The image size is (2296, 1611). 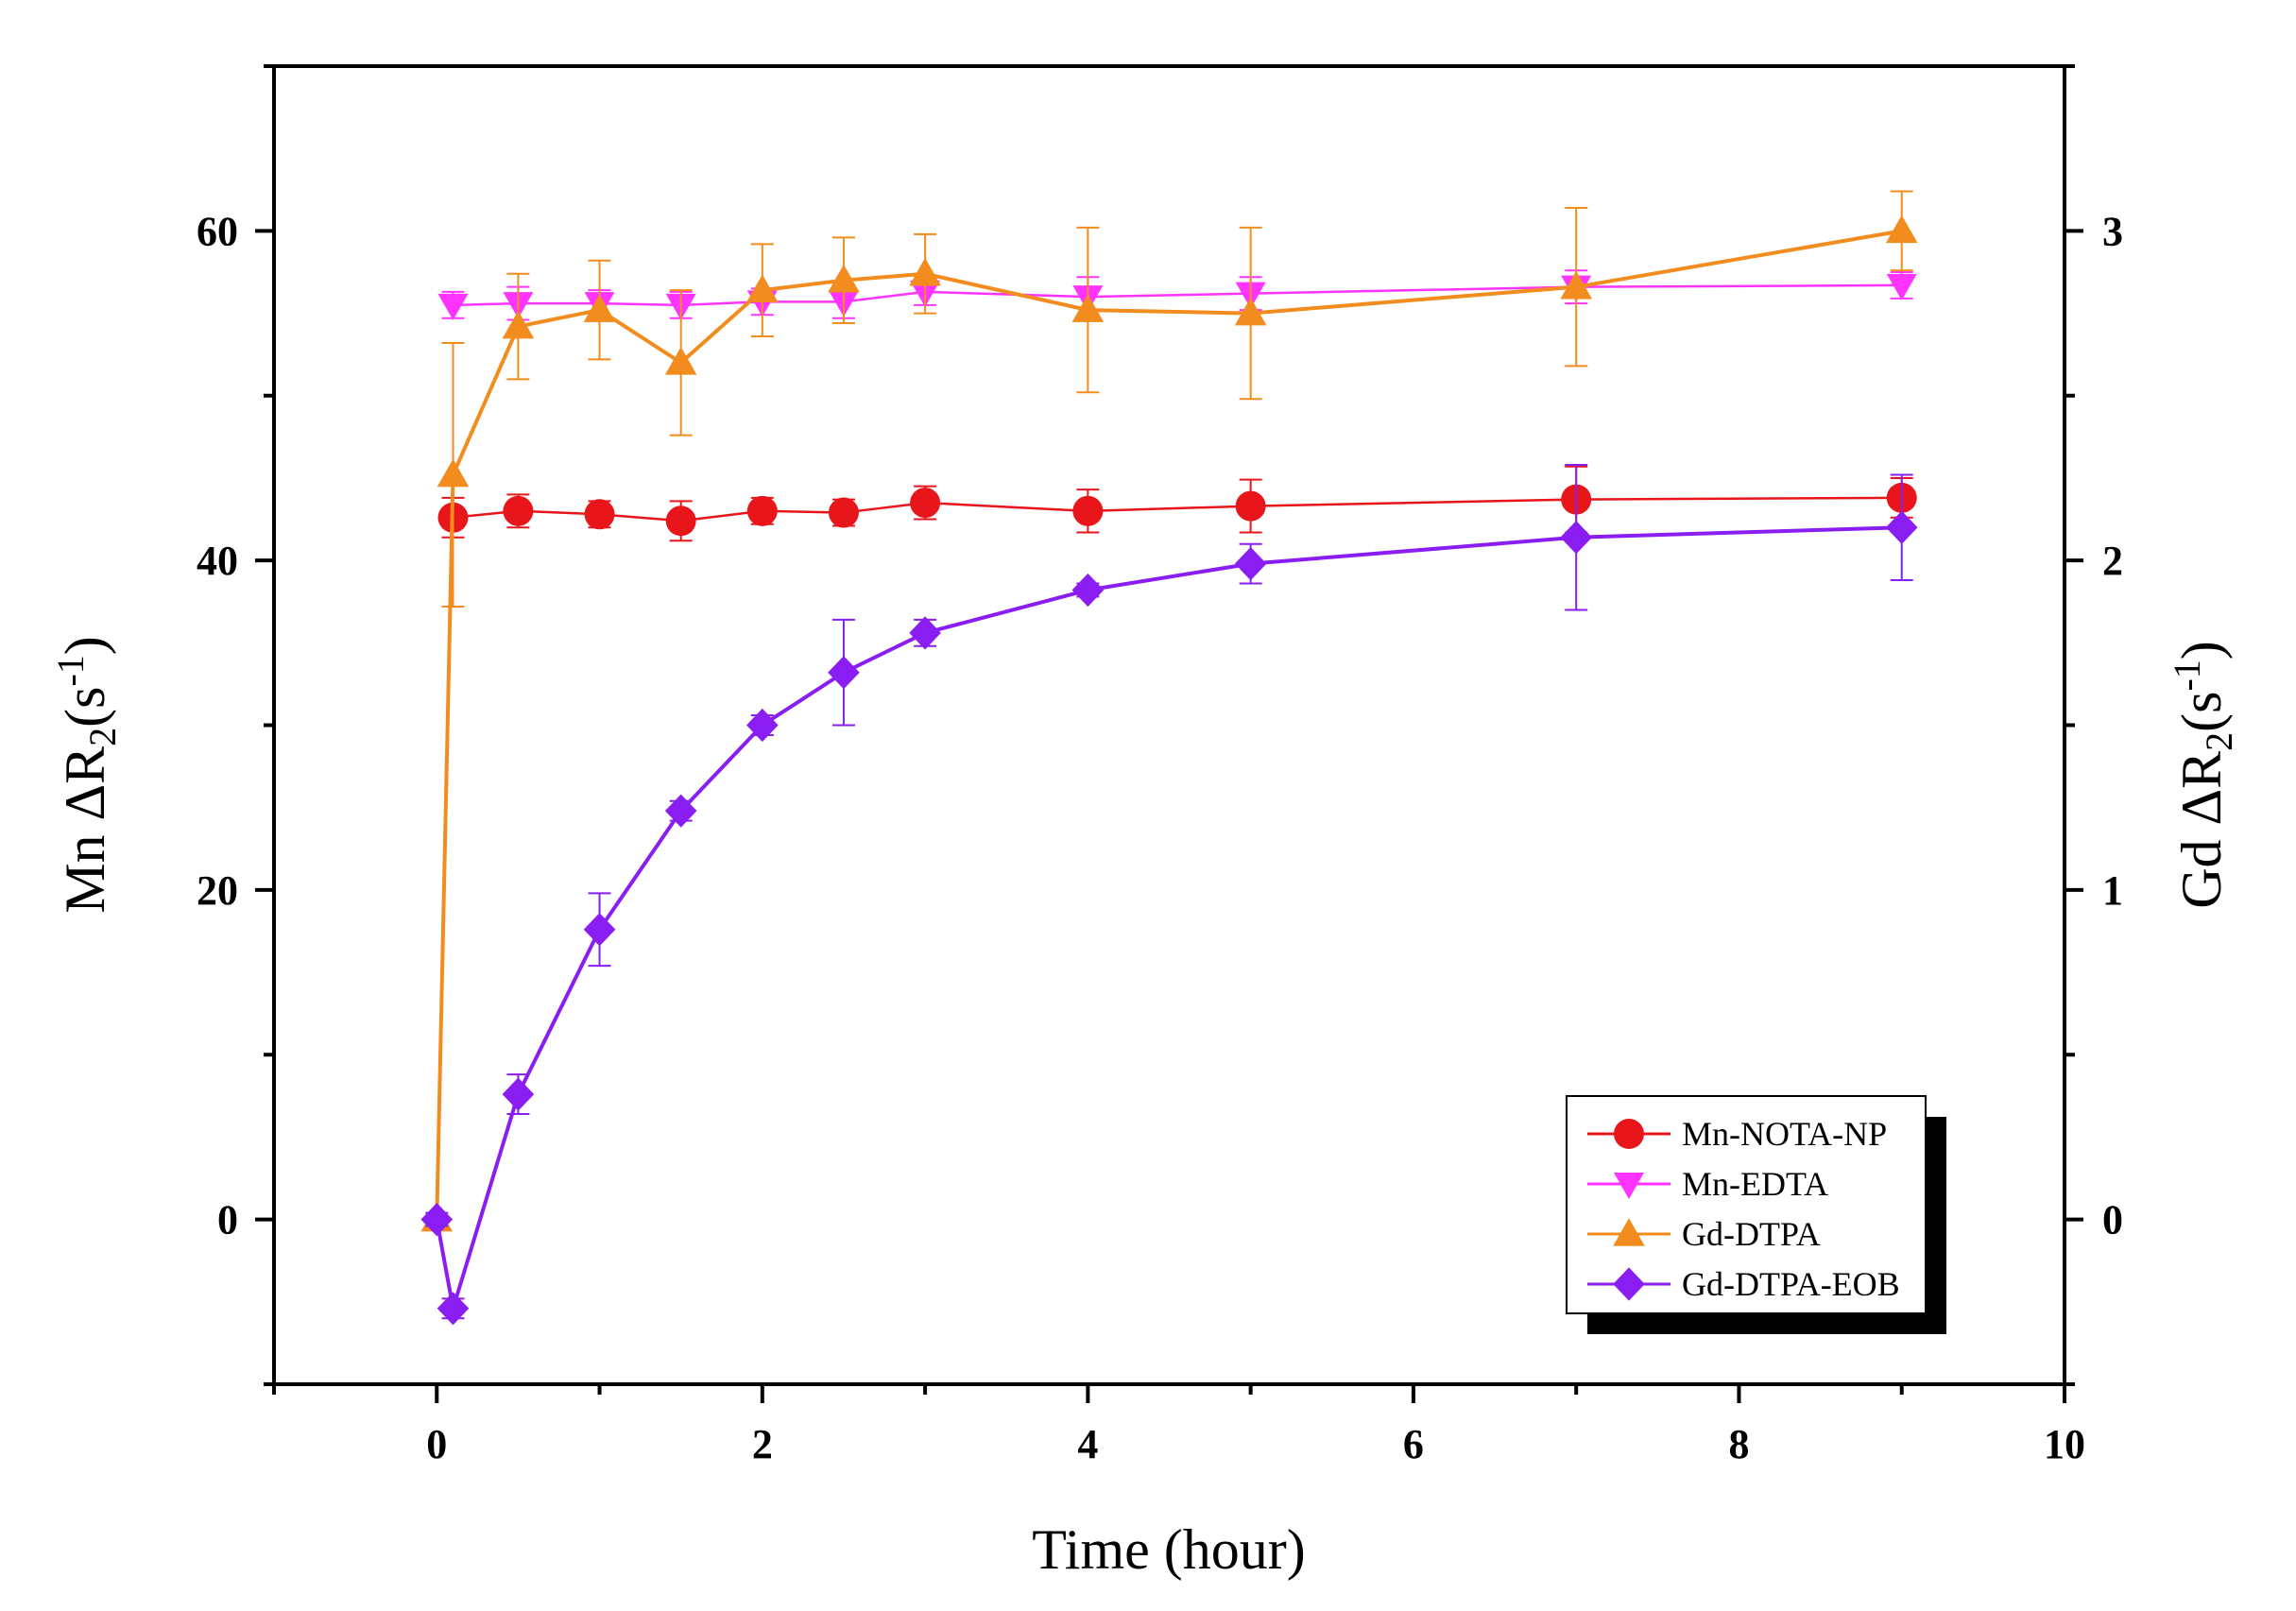 I want to click on legend: Mn-NOTA-NP Mn-EDTA Gd-DTPA Gd-DTPA-EOB, so click(x=1756, y=1214).